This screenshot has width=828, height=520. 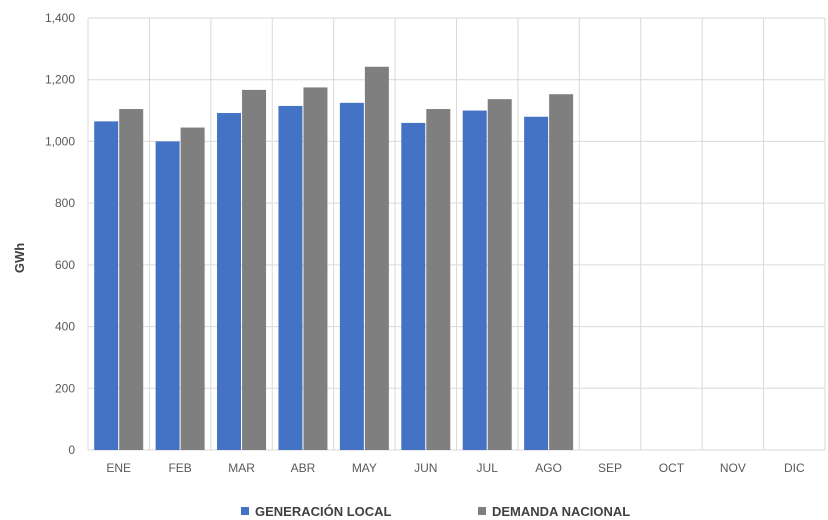 I want to click on x-tick-label: OCT, so click(x=672, y=468).